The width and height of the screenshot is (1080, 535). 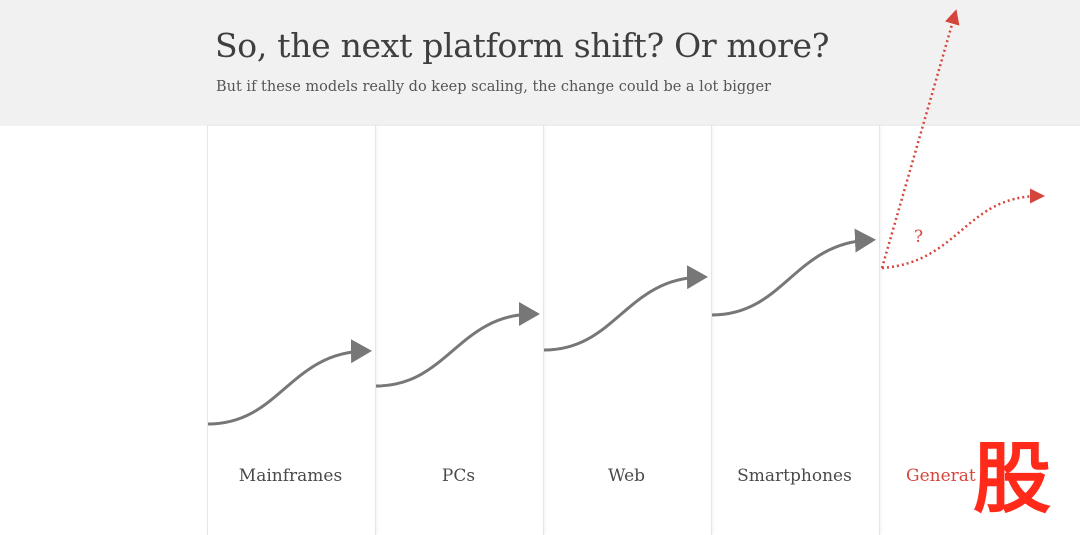 What do you see at coordinates (794, 476) in the screenshot?
I see `era-label-smartphones: Smartphones` at bounding box center [794, 476].